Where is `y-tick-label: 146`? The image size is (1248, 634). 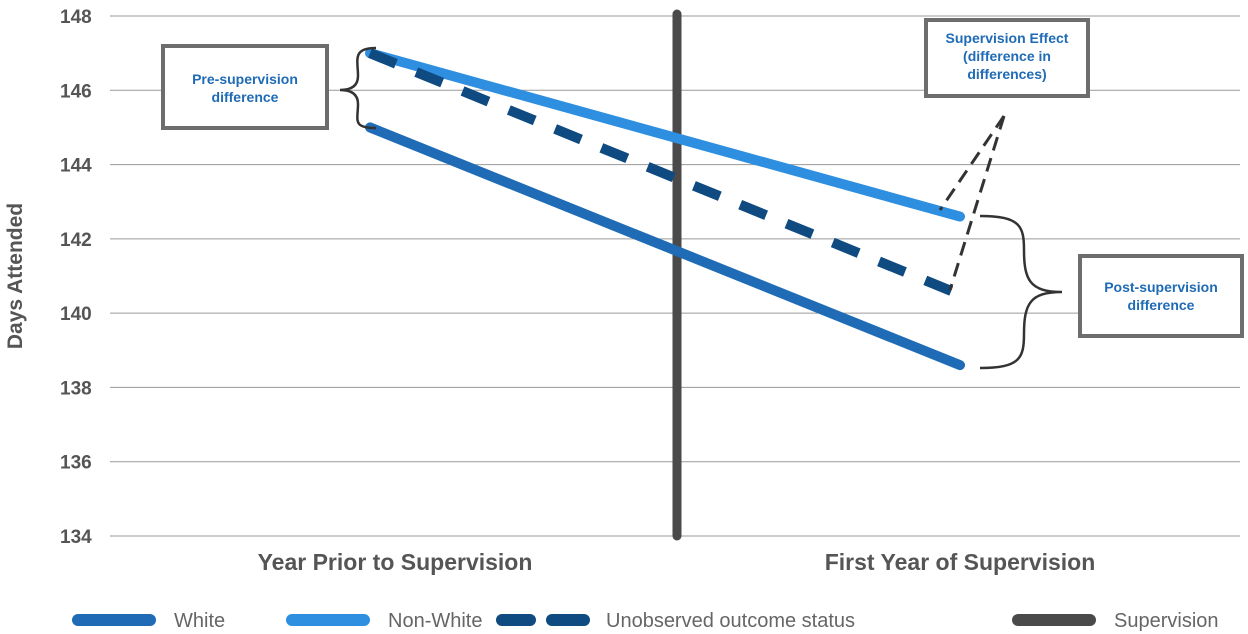 y-tick-label: 146 is located at coordinates (76, 91).